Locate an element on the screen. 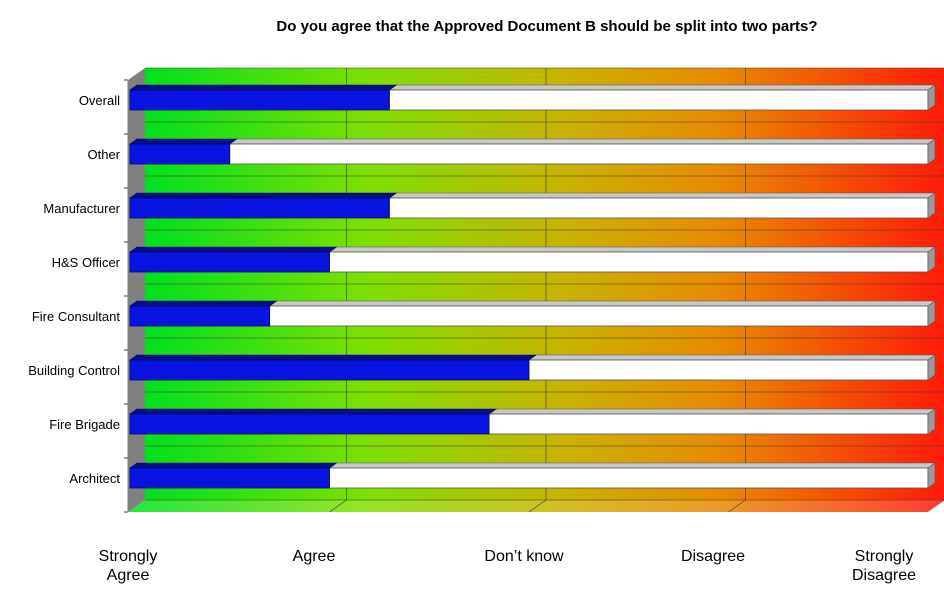  category-label: H&S Officer is located at coordinates (86, 262).